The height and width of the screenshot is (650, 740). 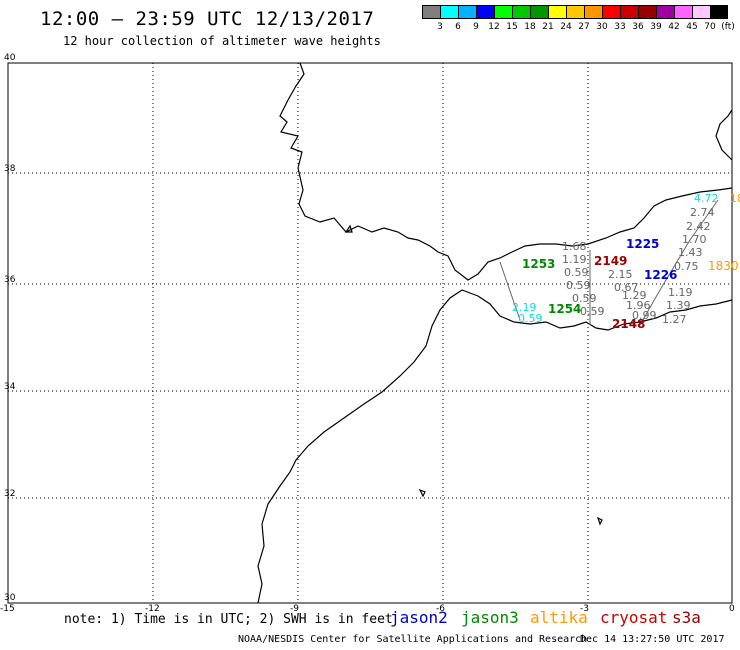 What do you see at coordinates (207, 19) in the screenshot?
I see `map-title: 12:00 – 23:59 UTC 12/13/2017` at bounding box center [207, 19].